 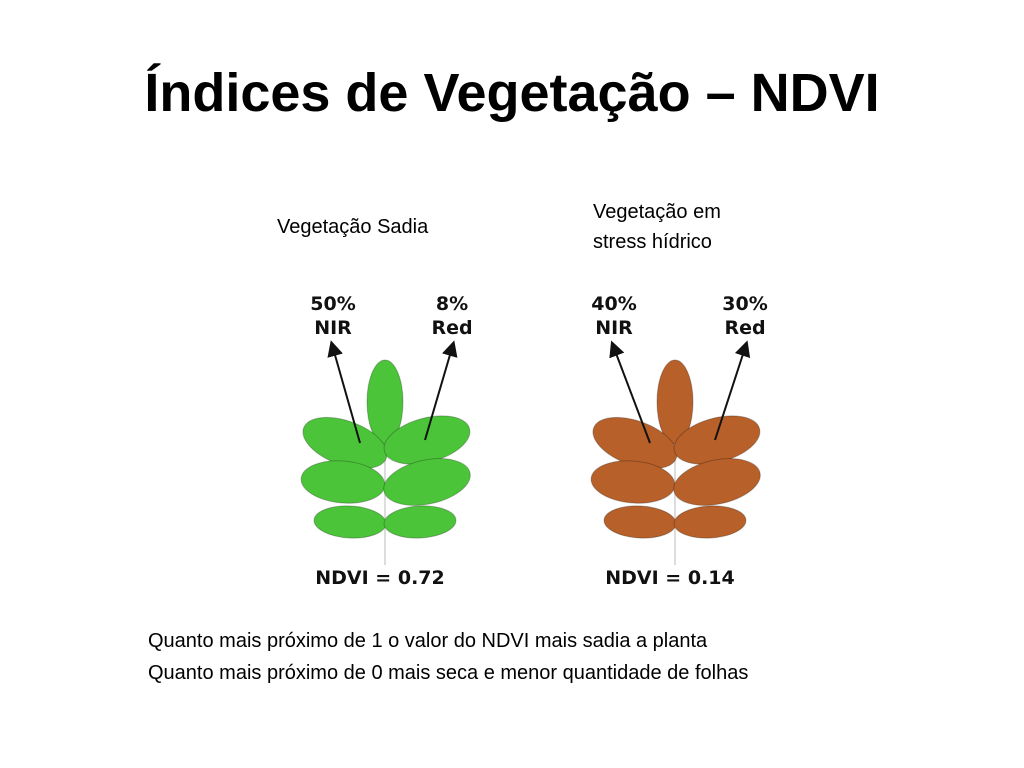 I want to click on stressed-caption-line2: stress hídrico, so click(x=652, y=242).